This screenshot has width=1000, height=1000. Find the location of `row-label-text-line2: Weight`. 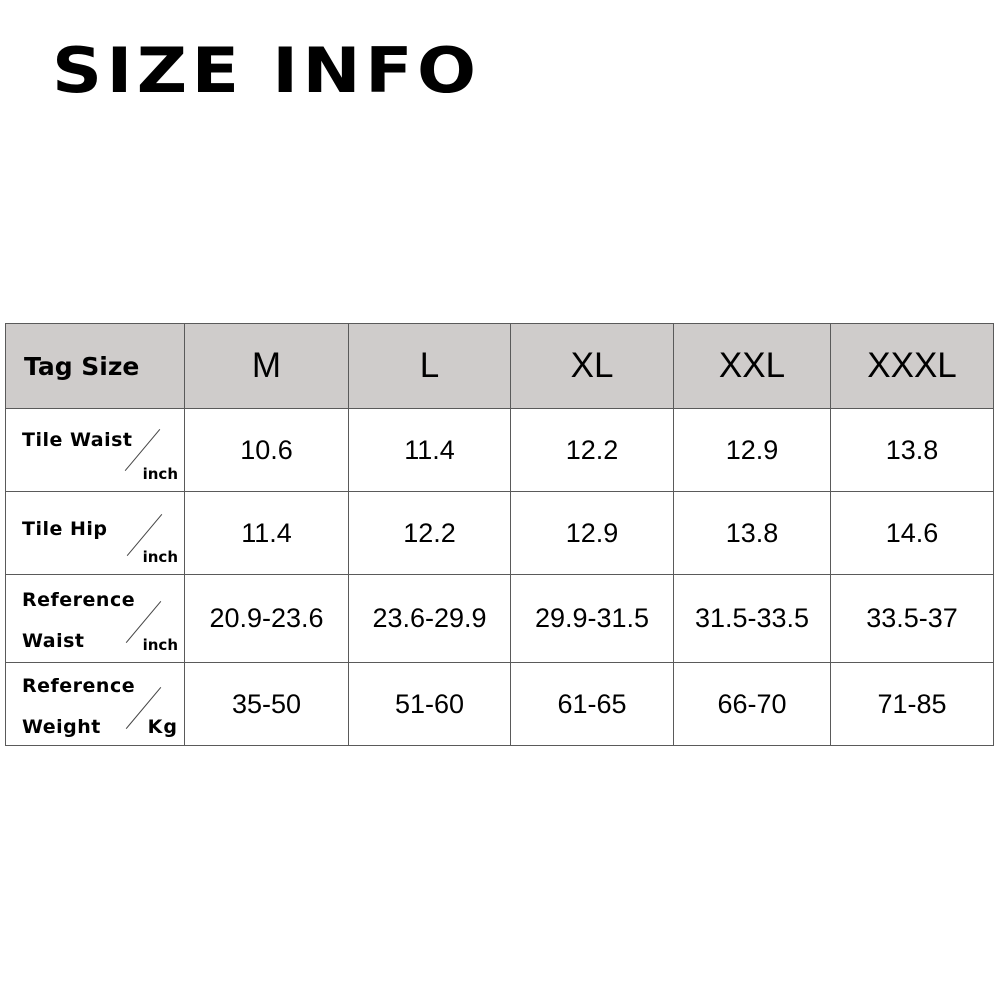

row-label-text-line2: Weight is located at coordinates (61, 727).